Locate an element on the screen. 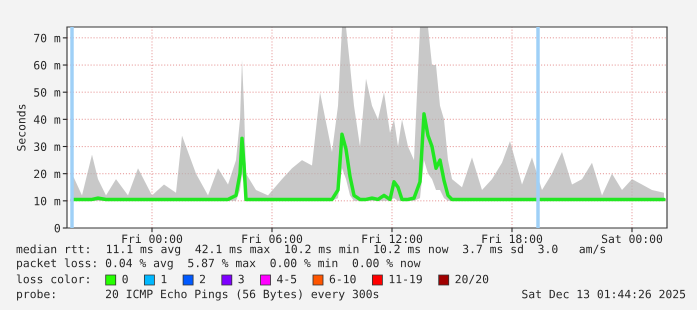  text: 6-10 is located at coordinates (343, 279).